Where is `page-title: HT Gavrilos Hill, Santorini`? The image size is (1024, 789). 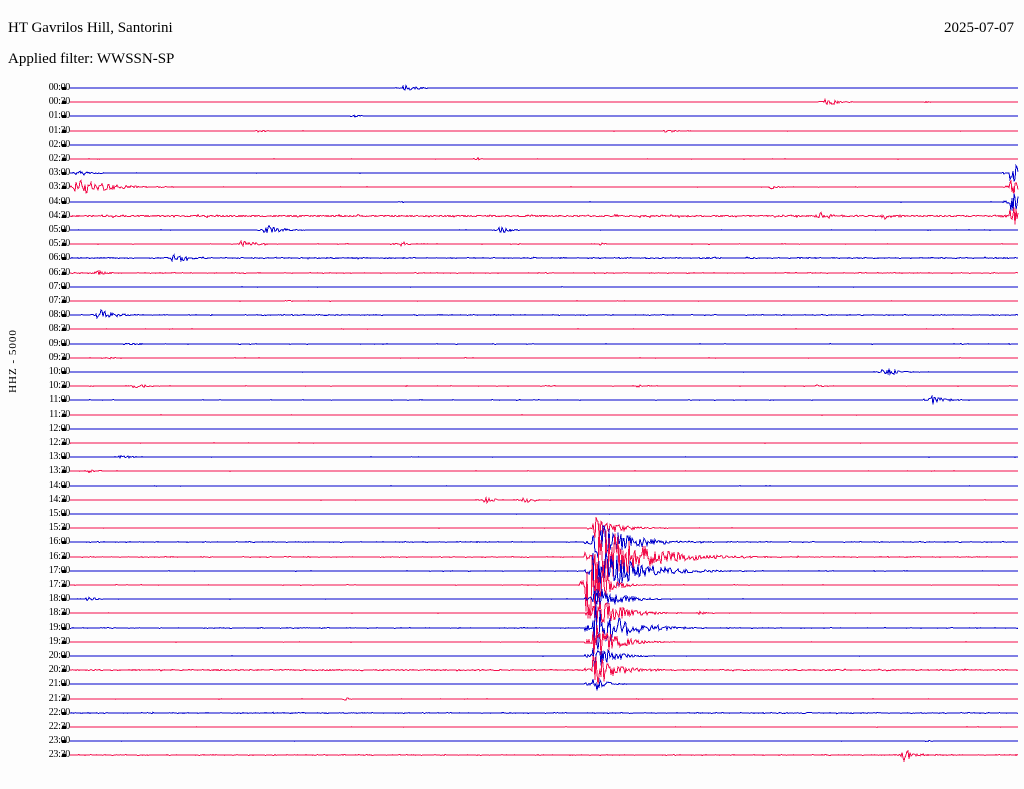 page-title: HT Gavrilos Hill, Santorini is located at coordinates (90, 28).